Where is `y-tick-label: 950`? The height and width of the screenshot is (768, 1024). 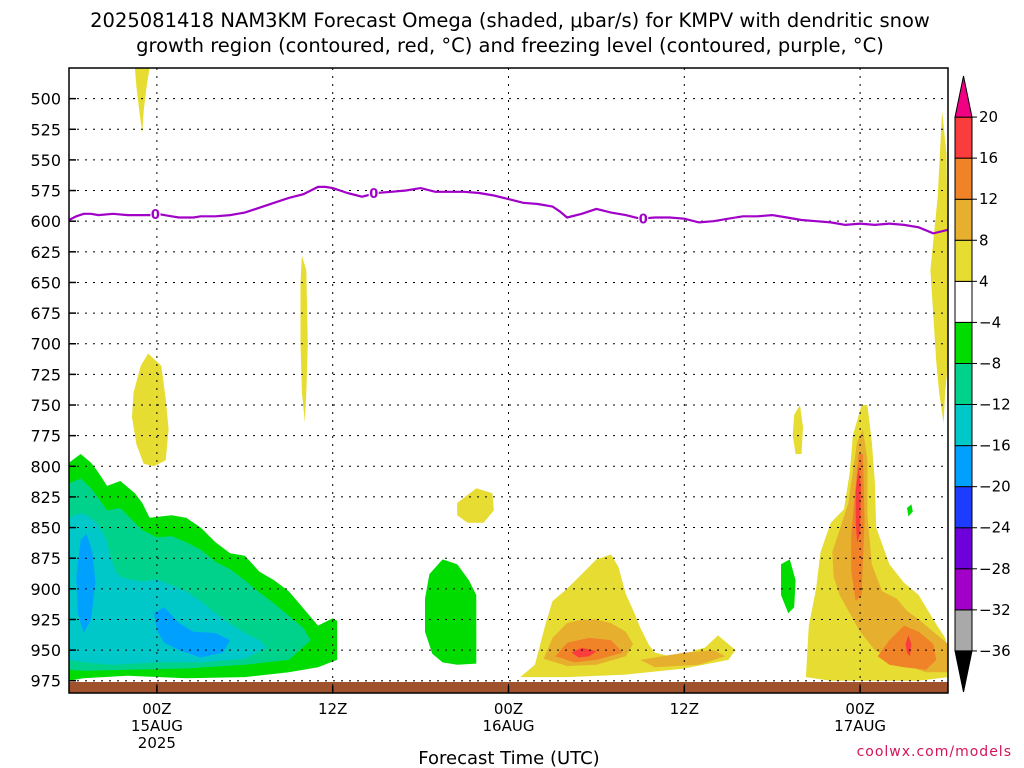
y-tick-label: 950 is located at coordinates (45, 650).